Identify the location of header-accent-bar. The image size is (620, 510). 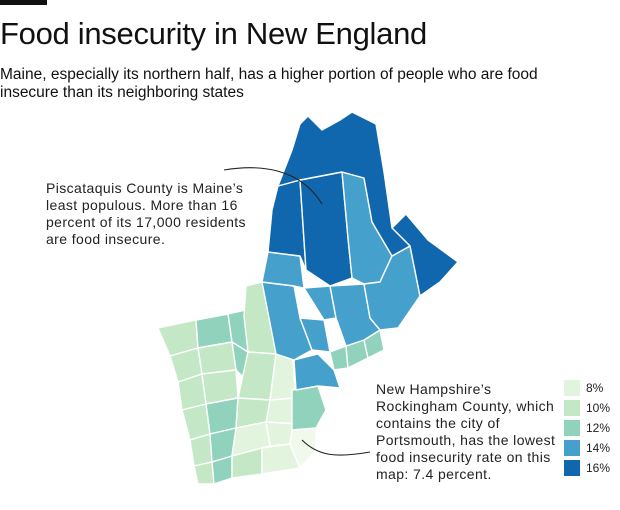
(23, 2).